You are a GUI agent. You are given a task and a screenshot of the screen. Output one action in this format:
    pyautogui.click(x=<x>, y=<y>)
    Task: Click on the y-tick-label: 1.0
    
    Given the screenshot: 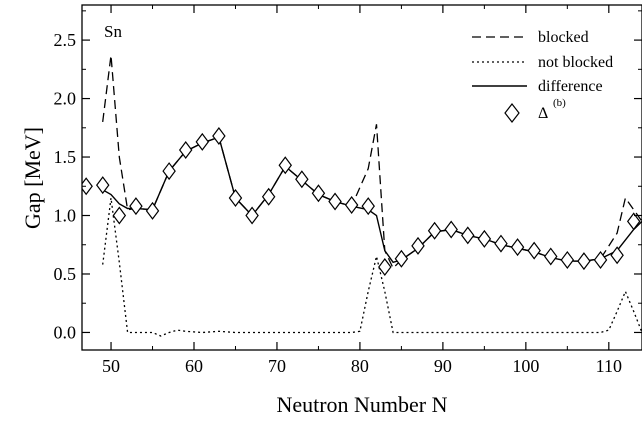 What is the action you would take?
    pyautogui.click(x=65, y=216)
    